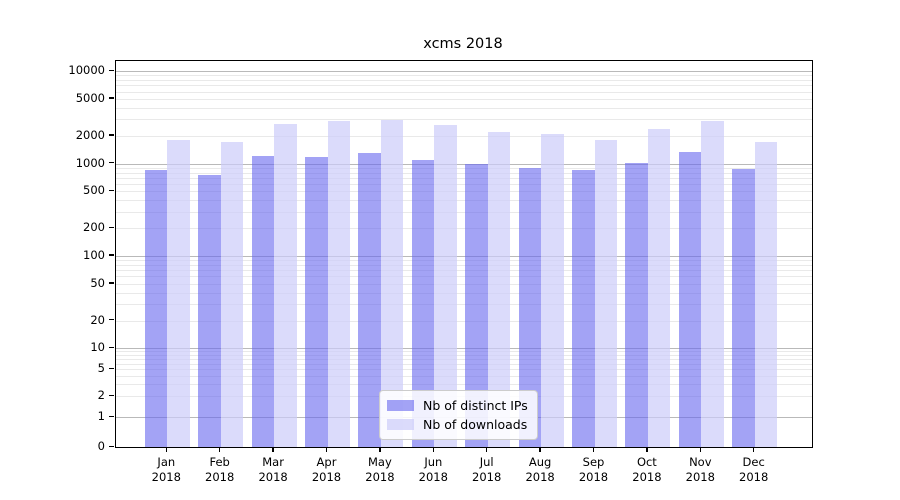 This screenshot has height=500, width=900. I want to click on legend-item-downloads: Nb of downloads, so click(457, 424).